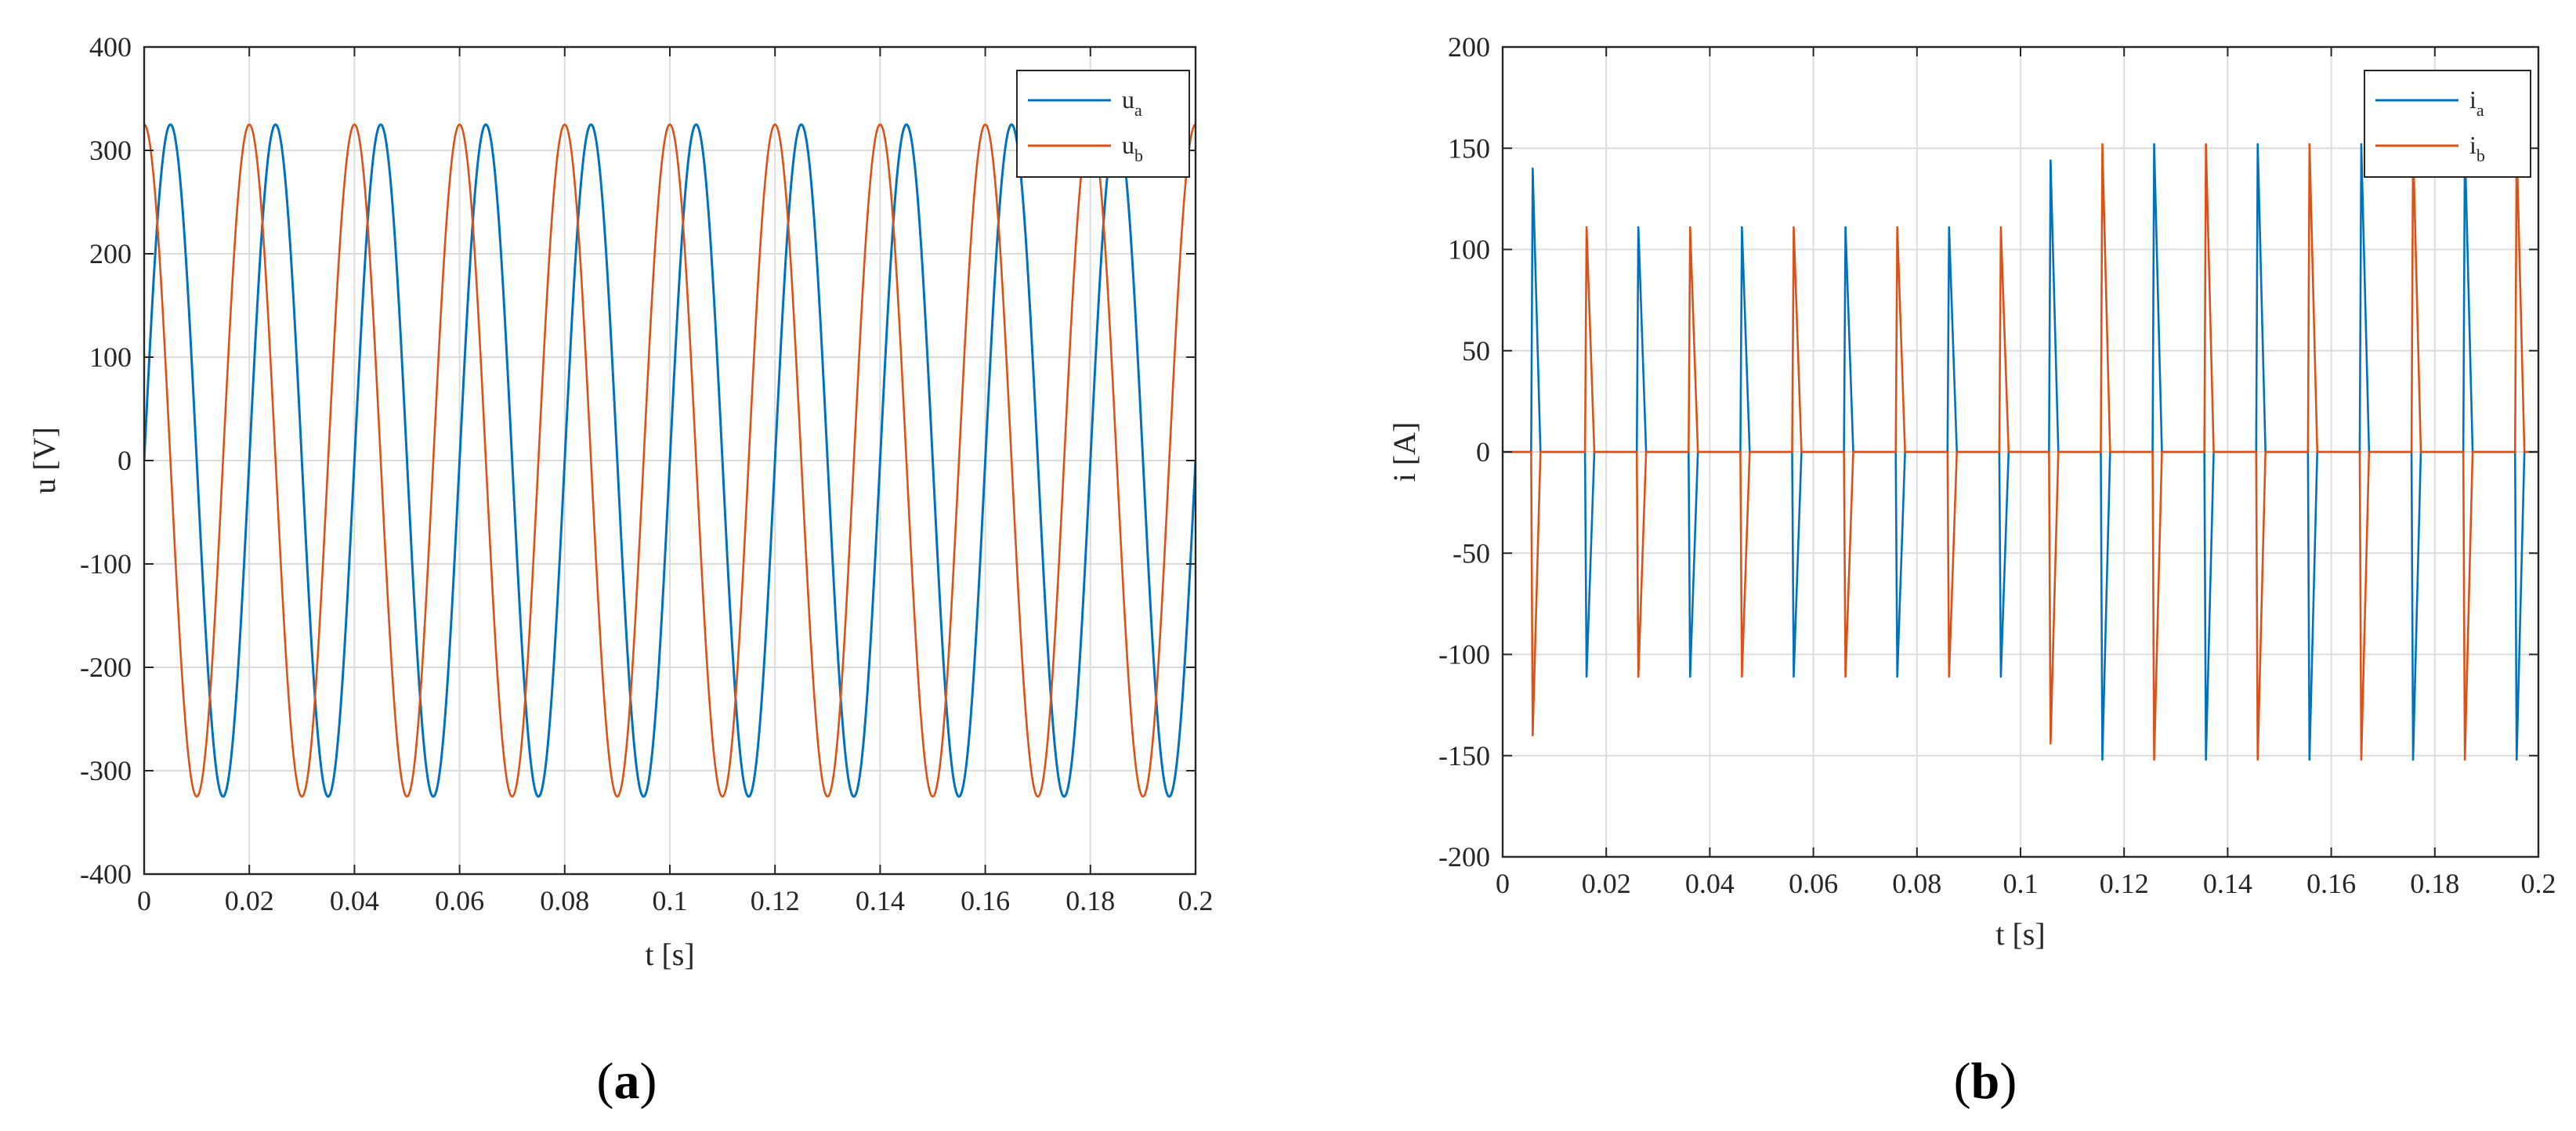  What do you see at coordinates (1090, 900) in the screenshot?
I see `panel-a-x-tick-label: 0.18` at bounding box center [1090, 900].